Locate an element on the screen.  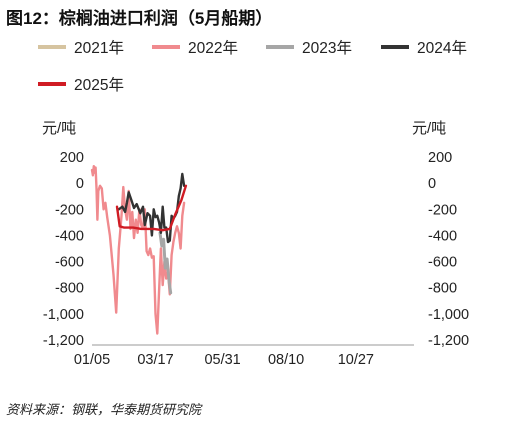
series-line-2022年 is located at coordinates (138, 249).